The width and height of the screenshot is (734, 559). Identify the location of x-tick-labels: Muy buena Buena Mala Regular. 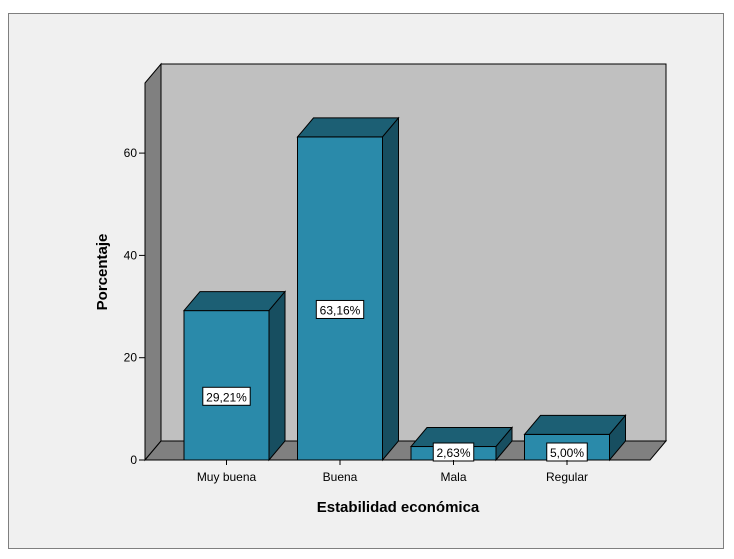
(392, 472).